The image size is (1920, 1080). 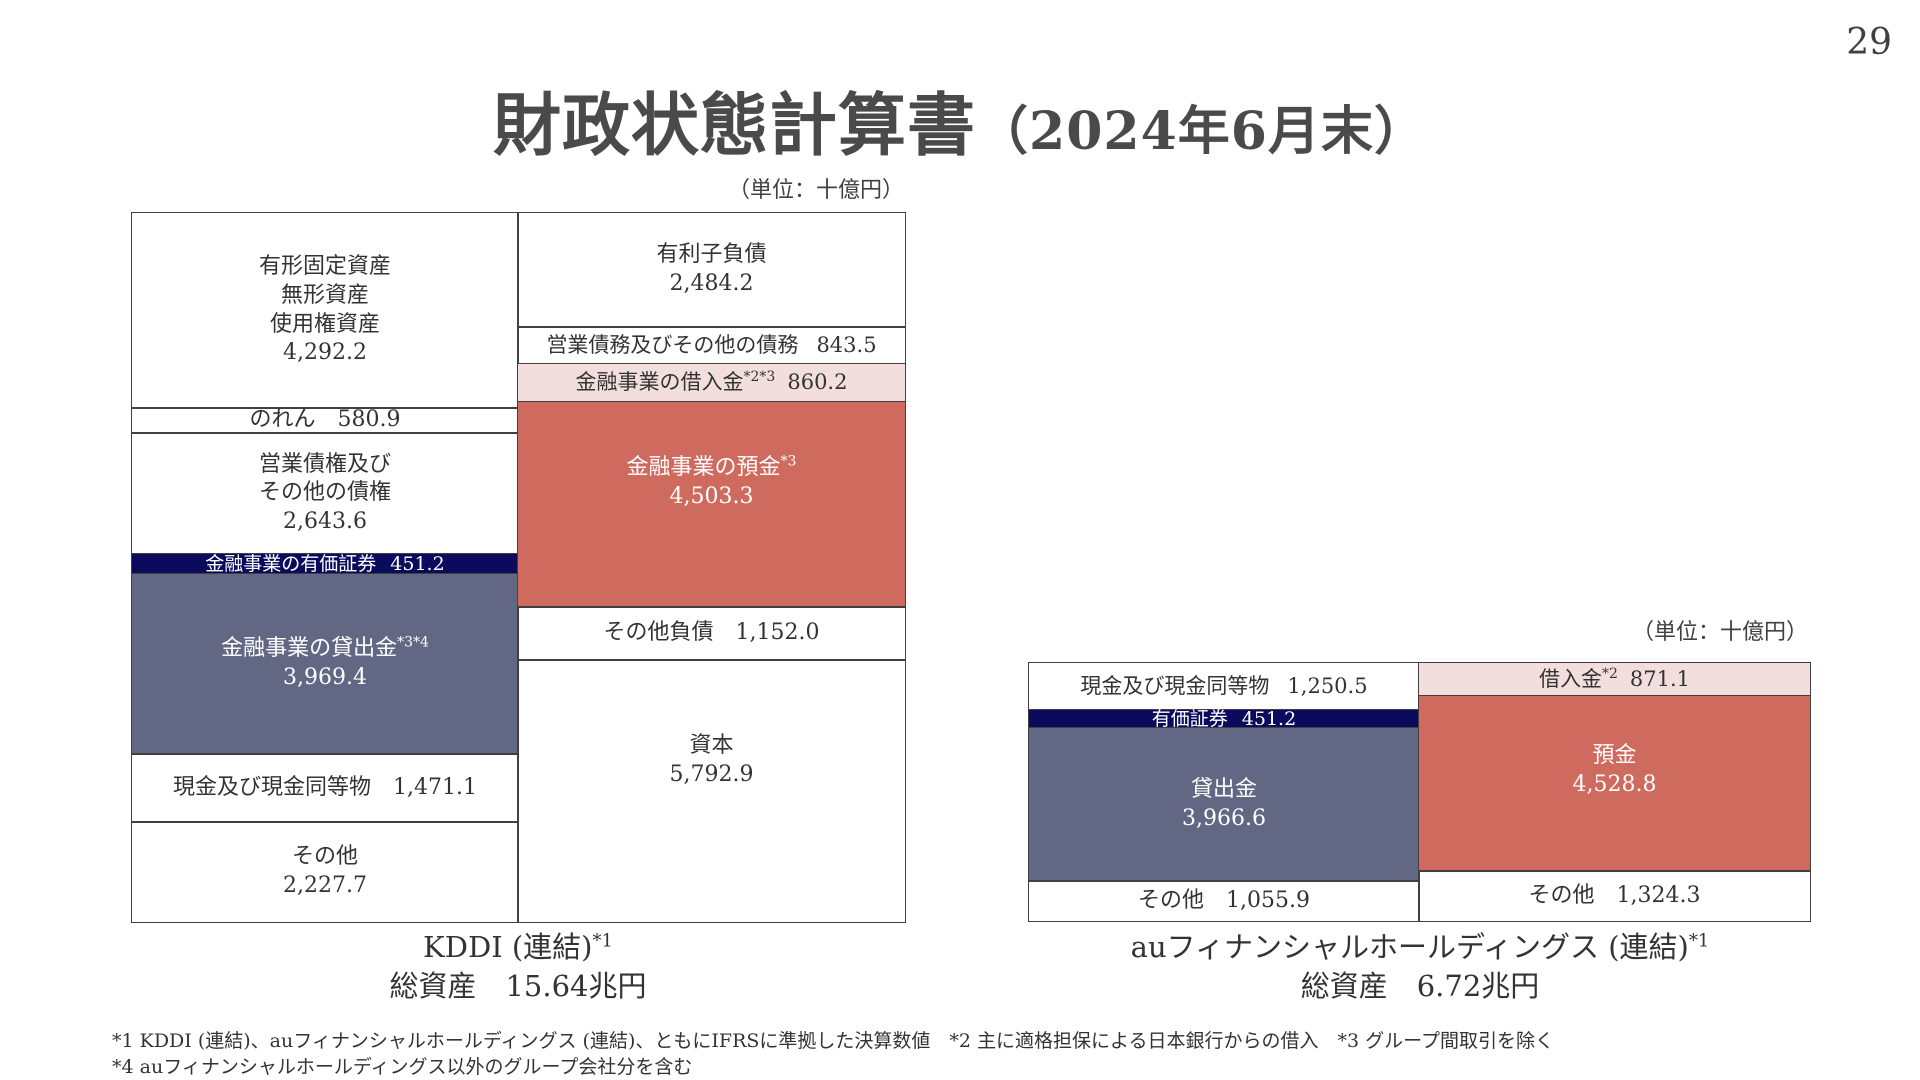 What do you see at coordinates (518, 986) in the screenshot?
I see `kddi-total-assets: 総資産 15.64兆円` at bounding box center [518, 986].